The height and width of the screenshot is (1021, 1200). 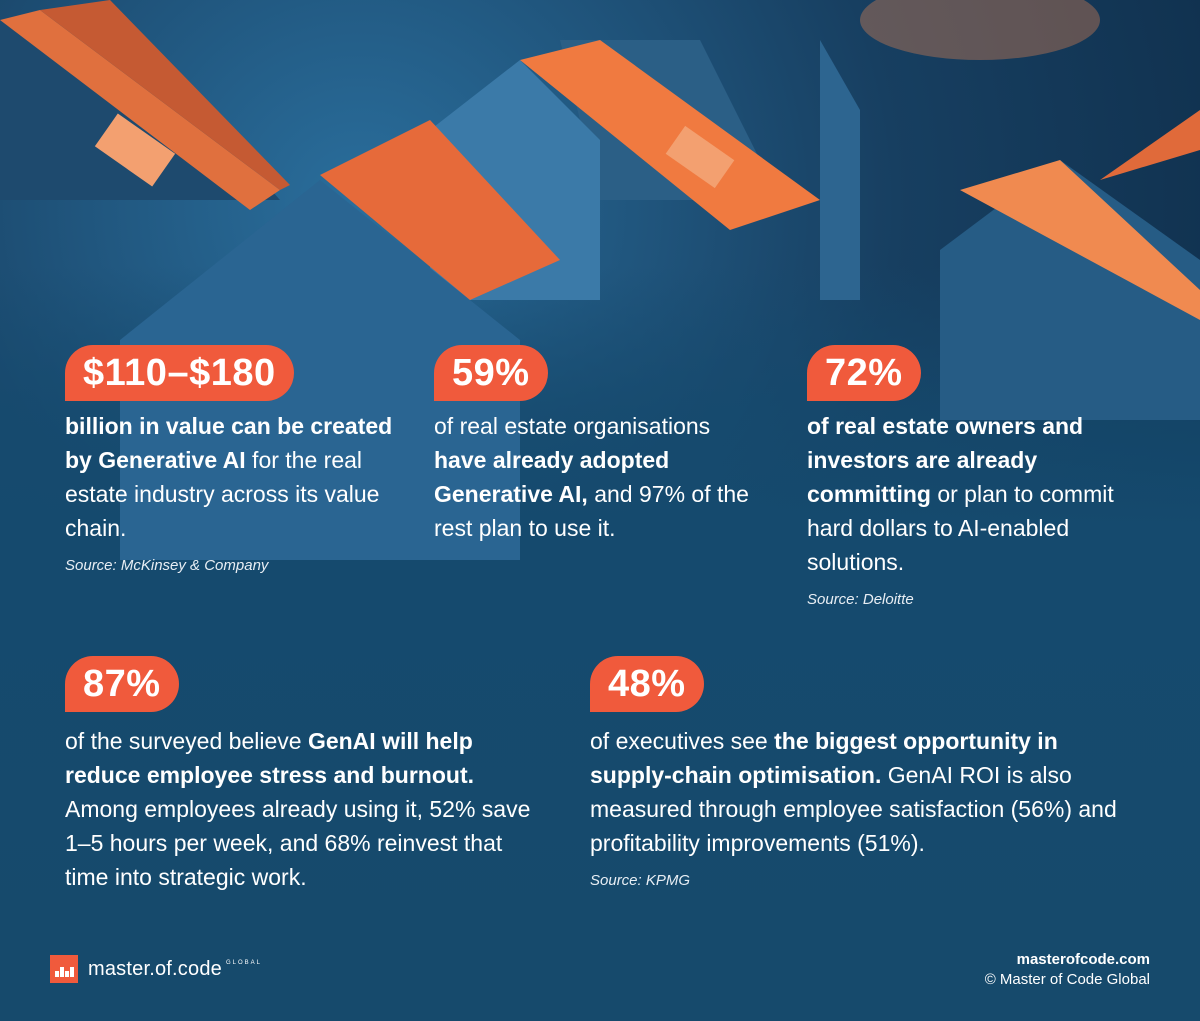 I want to click on stat-value-pill: 48%, so click(x=647, y=684).